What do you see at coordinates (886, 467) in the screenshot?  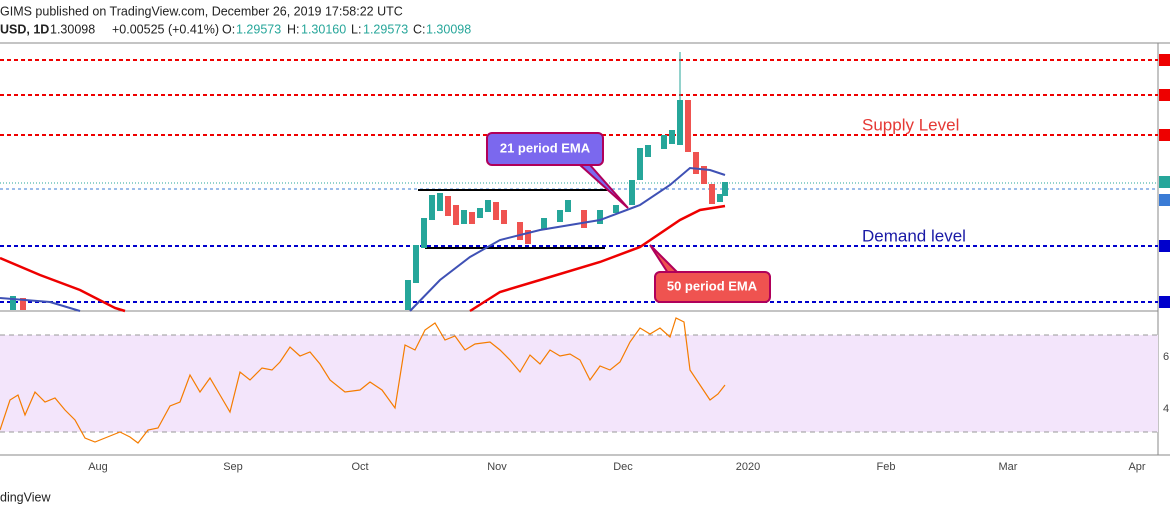 I see `time-label: Feb` at bounding box center [886, 467].